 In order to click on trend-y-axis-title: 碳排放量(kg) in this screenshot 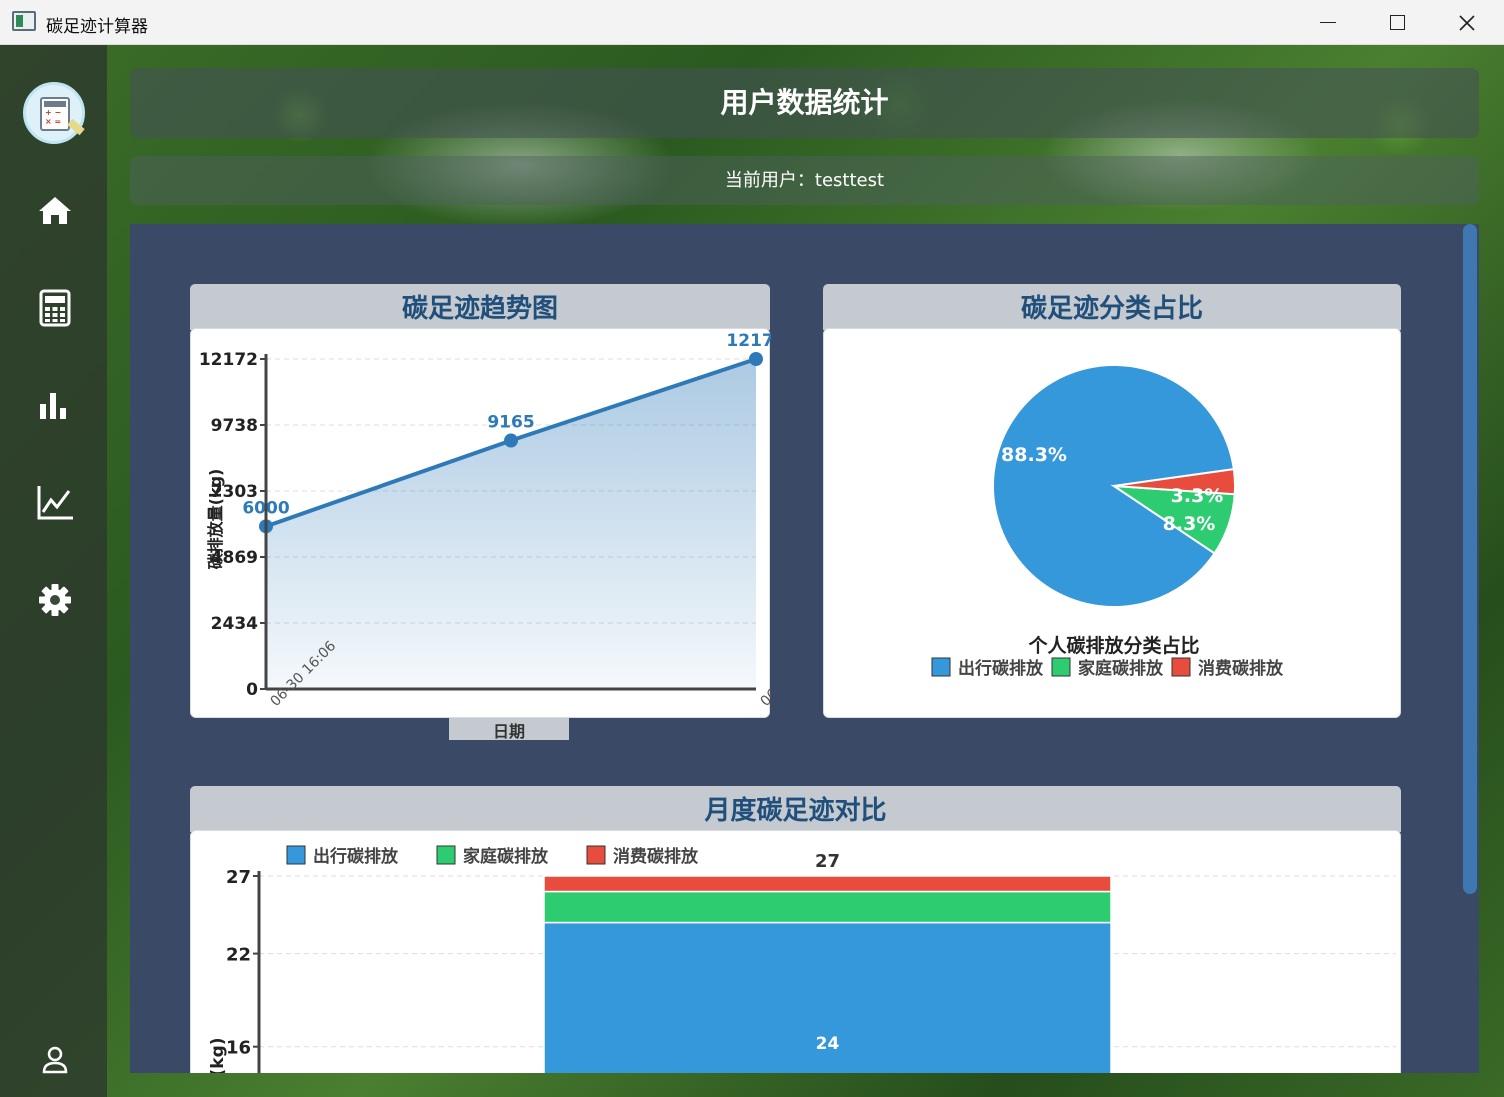, I will do `click(215, 519)`.